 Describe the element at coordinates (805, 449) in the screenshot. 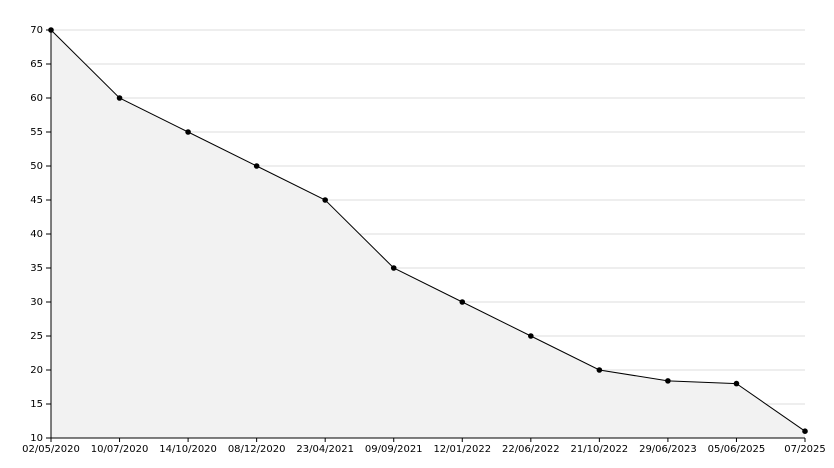

I see `x-tick-label: 07/2025` at that location.